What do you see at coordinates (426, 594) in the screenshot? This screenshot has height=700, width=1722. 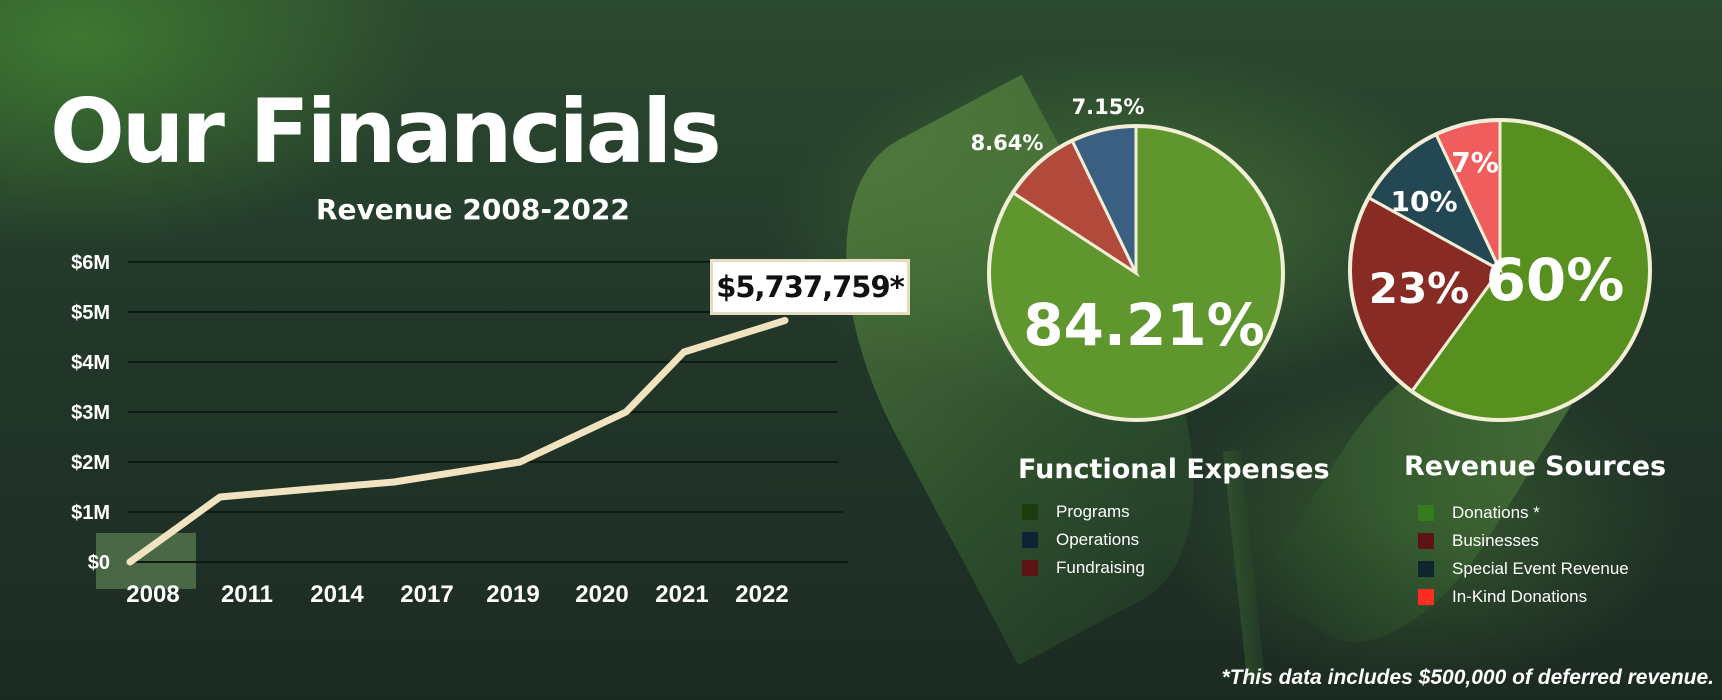 I see `x-tick-label: 2017` at bounding box center [426, 594].